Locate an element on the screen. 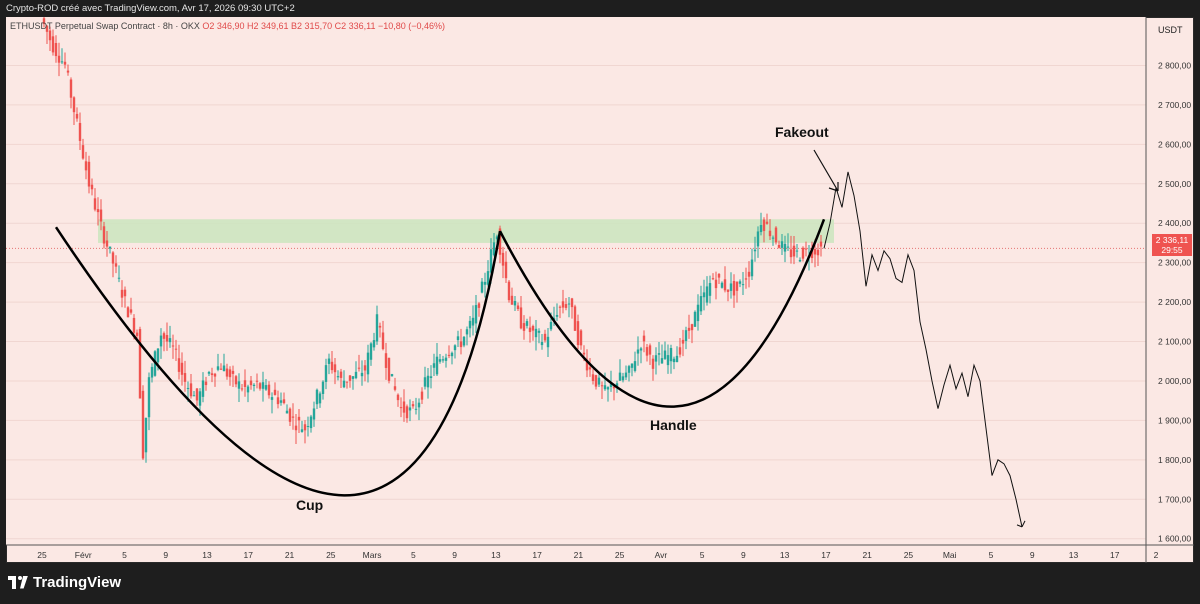 This screenshot has height=604, width=1200. fakeout-arrow is located at coordinates (826, 170).